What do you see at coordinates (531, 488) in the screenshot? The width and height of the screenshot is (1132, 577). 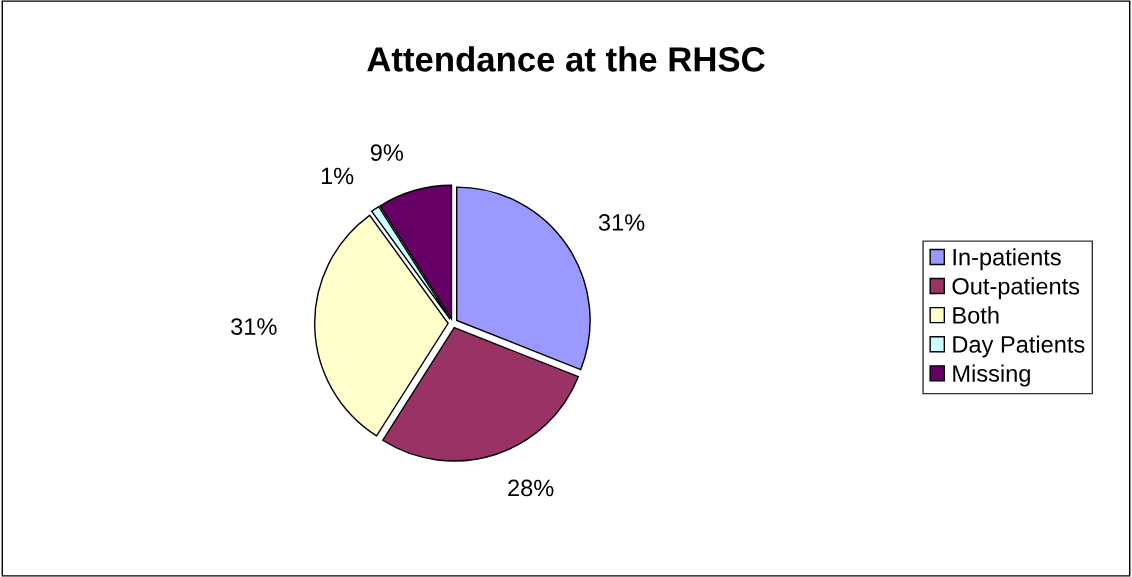 I see `data-label: 28%` at bounding box center [531, 488].